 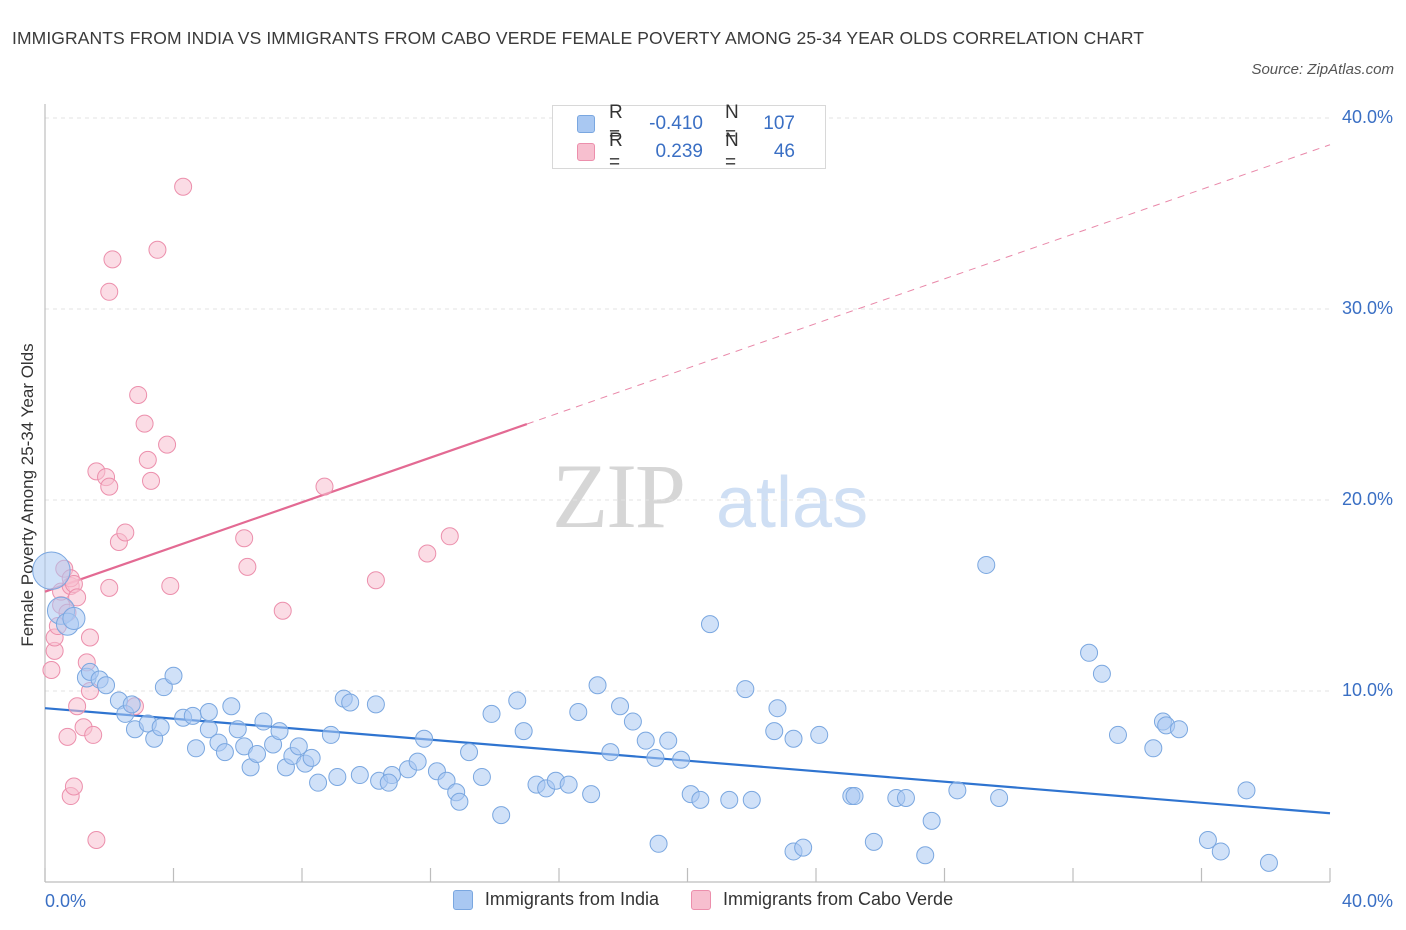 What do you see at coordinates (1367, 499) in the screenshot?
I see `y-tick-label: 20.0%` at bounding box center [1367, 499].